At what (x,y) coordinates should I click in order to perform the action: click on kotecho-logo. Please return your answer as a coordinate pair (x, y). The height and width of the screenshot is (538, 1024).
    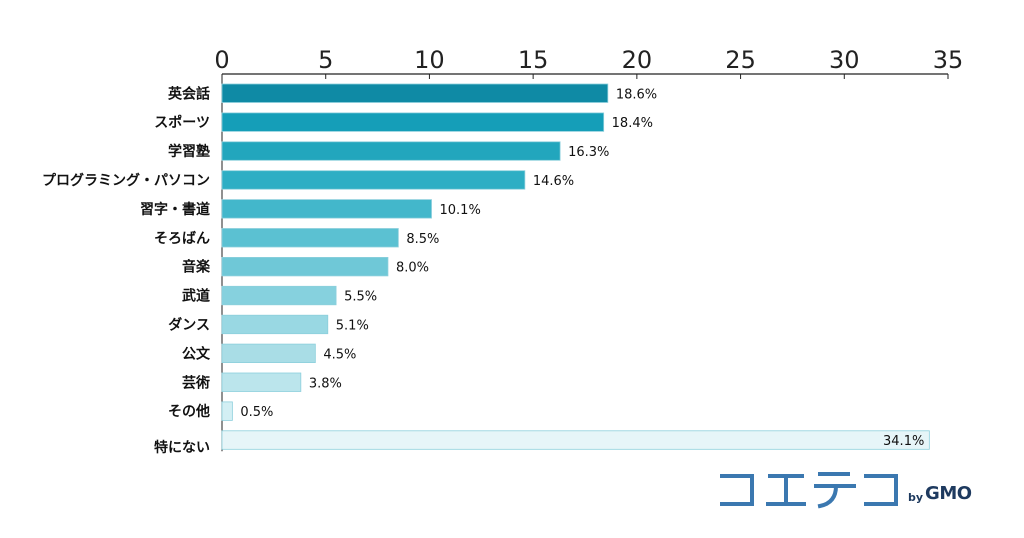
    Looking at the image, I should click on (809, 490).